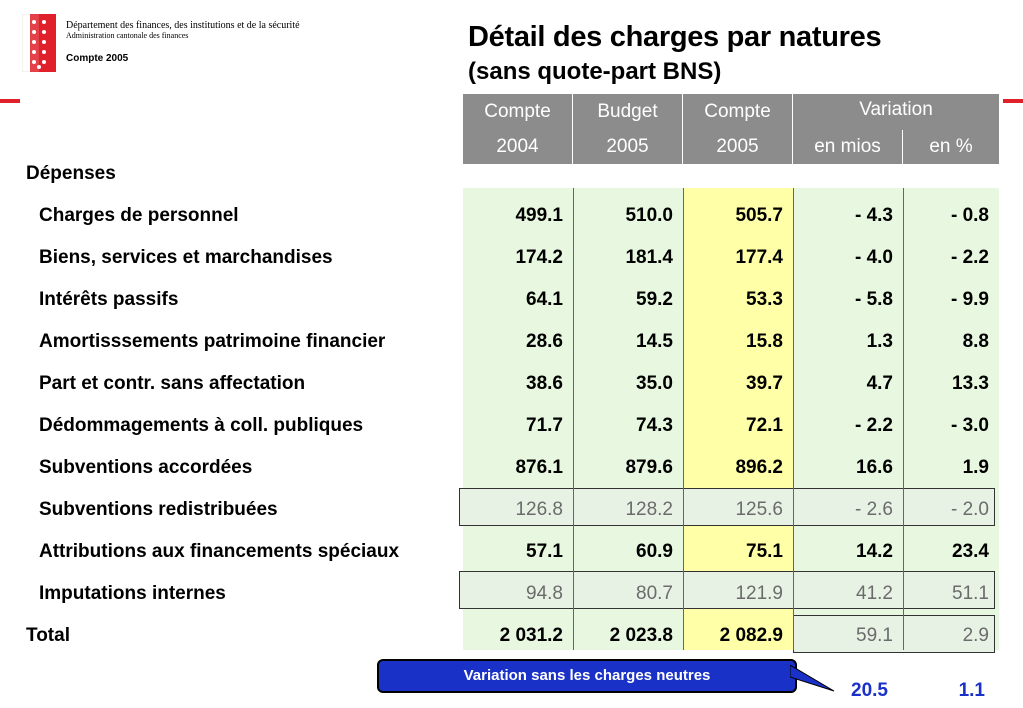  What do you see at coordinates (654, 551) in the screenshot?
I see `cell-budget-2005: 60.9` at bounding box center [654, 551].